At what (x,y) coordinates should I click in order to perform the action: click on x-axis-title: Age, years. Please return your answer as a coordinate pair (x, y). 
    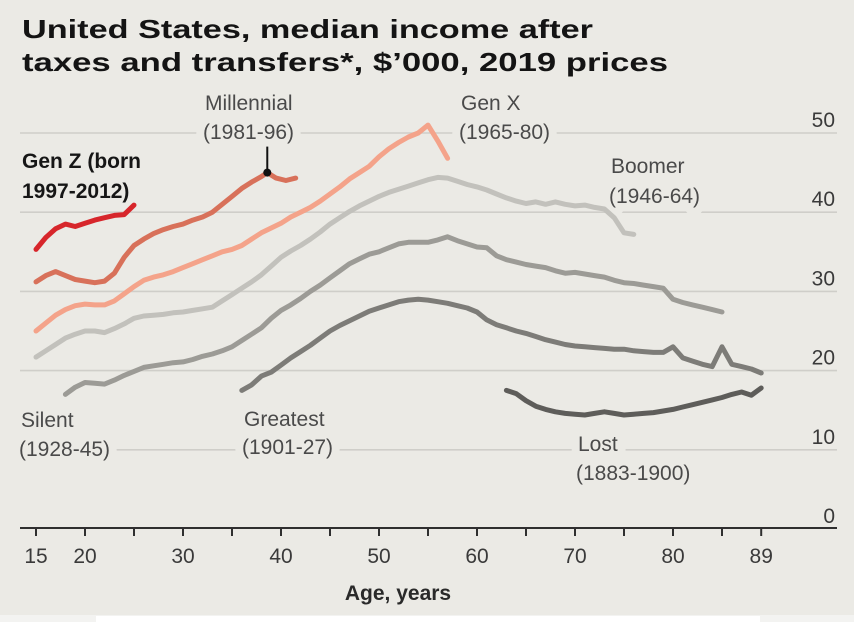
    Looking at the image, I should click on (398, 593).